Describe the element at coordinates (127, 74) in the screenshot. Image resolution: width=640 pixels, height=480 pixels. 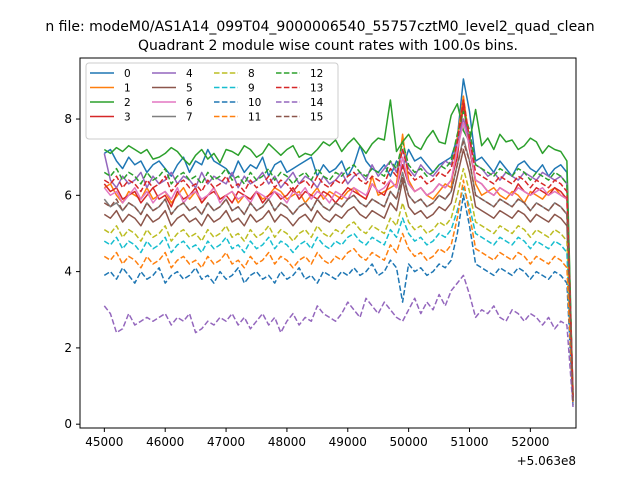
I see `legend-label-0: 0` at that location.